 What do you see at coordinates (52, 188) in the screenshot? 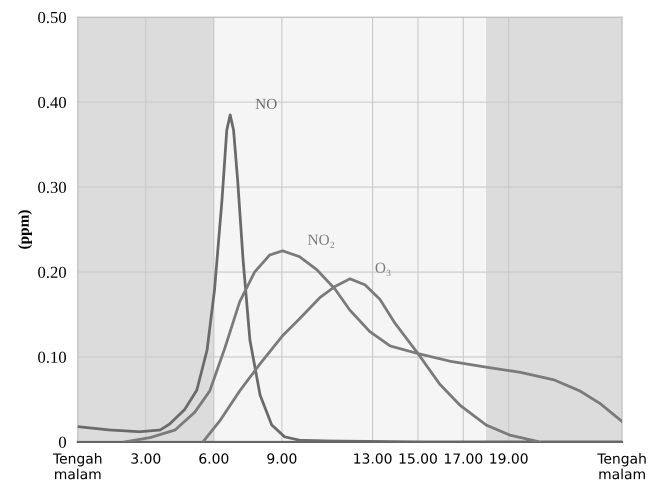
I see `y-tick-label: 0.30` at bounding box center [52, 188].